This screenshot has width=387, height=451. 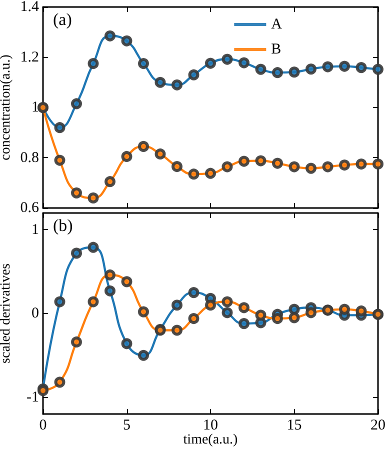 I want to click on x-tick-label: 15, so click(x=294, y=426).